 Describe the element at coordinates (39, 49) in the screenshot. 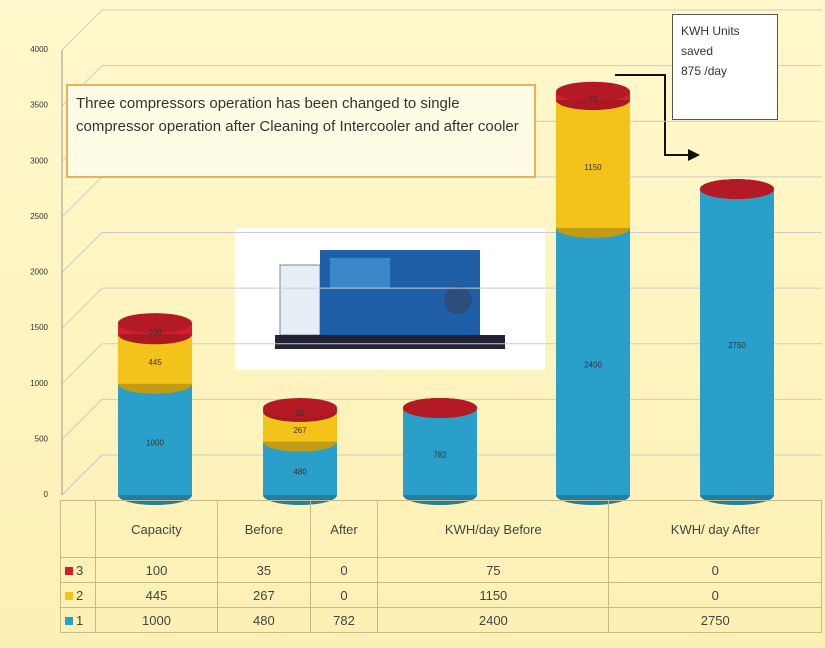

I see `y-tick-label: 4000` at that location.